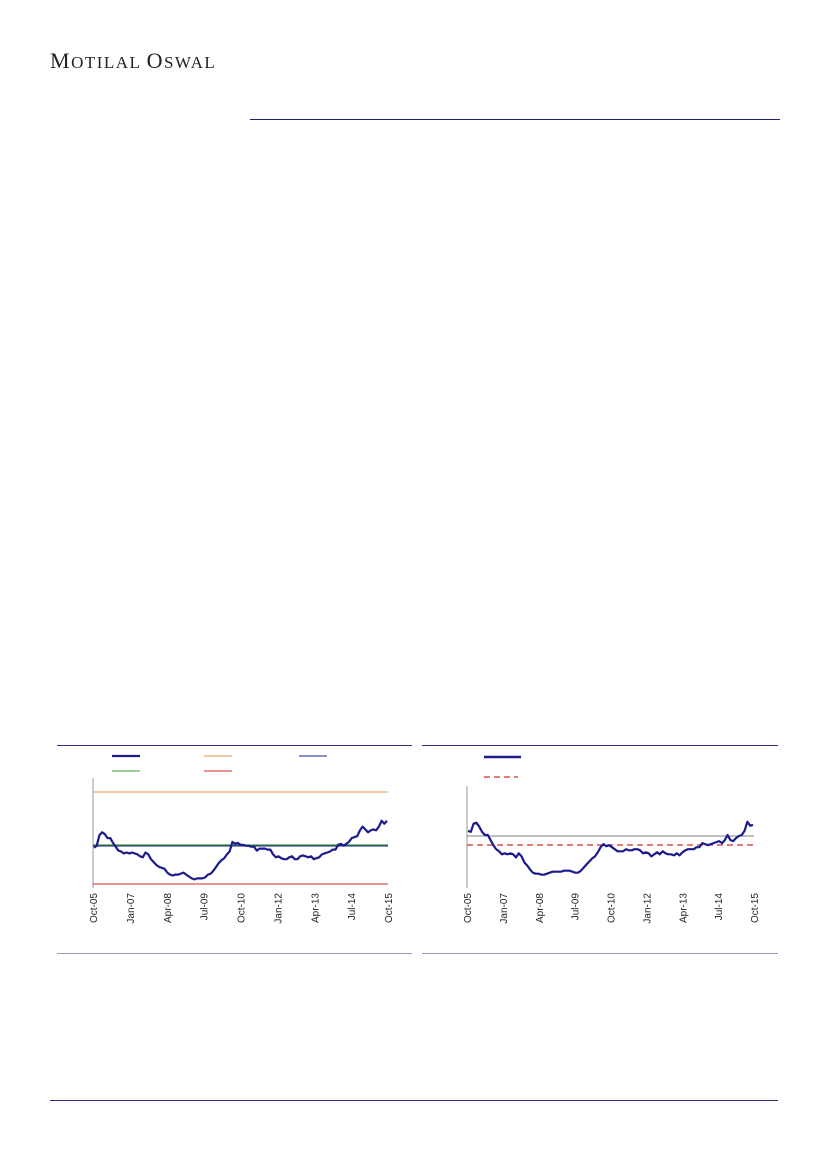 This screenshot has width=827, height=1169. What do you see at coordinates (234, 953) in the screenshot?
I see `chart-left-bottom-rule` at bounding box center [234, 953].